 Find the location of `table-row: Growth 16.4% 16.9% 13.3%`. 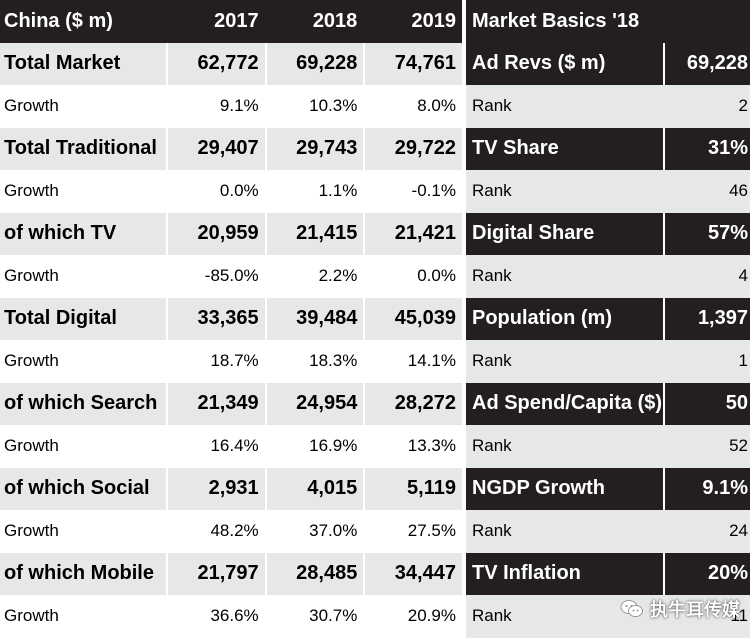

table-row: Growth 16.4% 16.9% 13.3% is located at coordinates (231, 446).